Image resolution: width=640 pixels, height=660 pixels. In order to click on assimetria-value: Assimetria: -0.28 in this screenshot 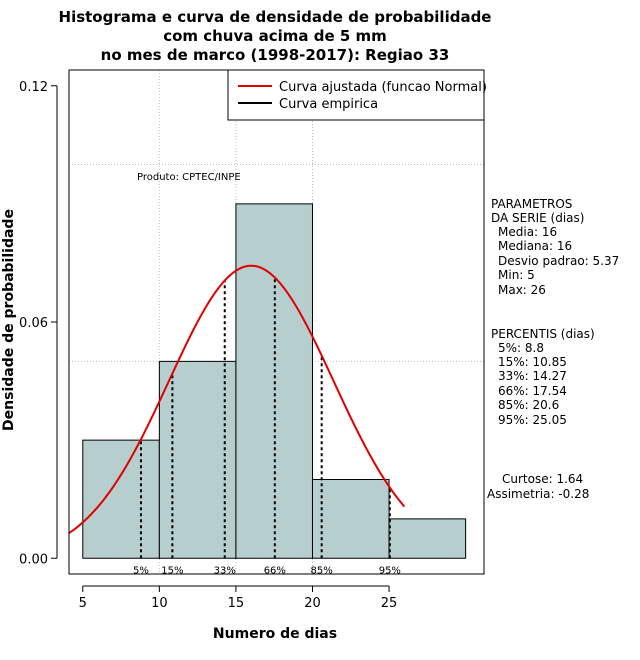, I will do `click(538, 494)`.